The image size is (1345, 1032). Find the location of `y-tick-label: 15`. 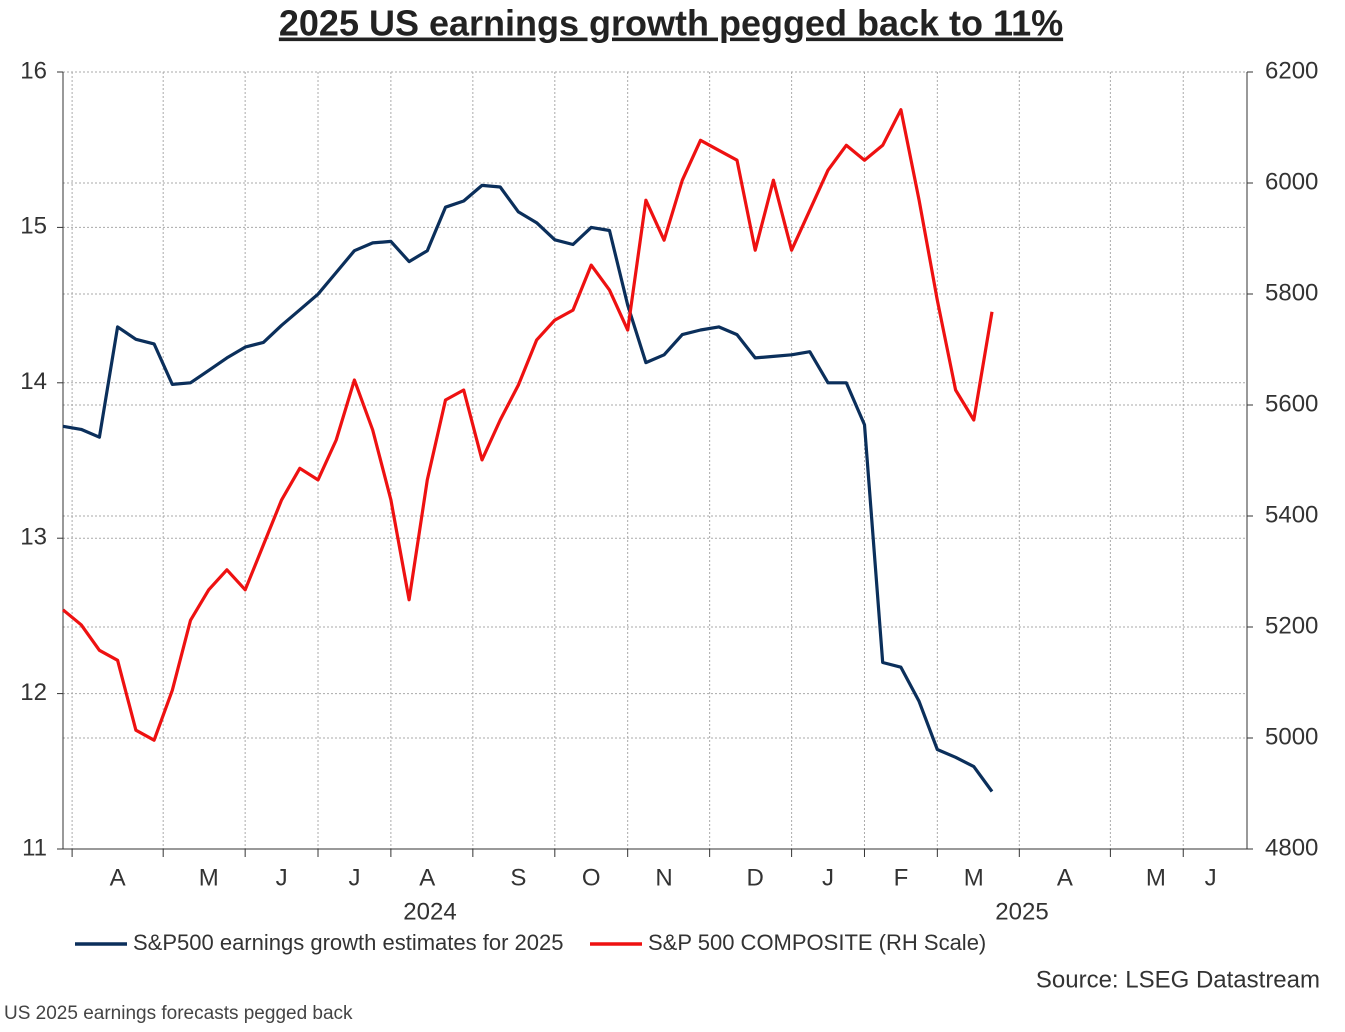

y-tick-label: 15 is located at coordinates (33, 226).